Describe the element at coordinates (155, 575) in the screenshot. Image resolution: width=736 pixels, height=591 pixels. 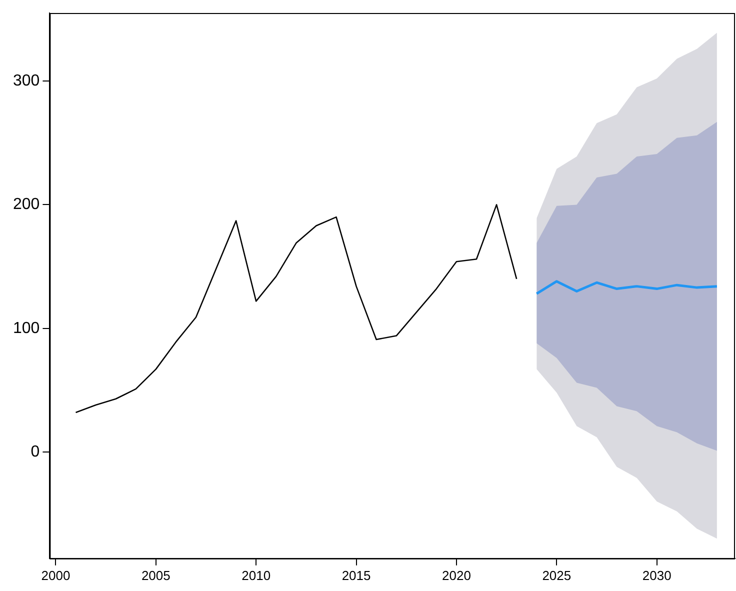
I see `x-tick-label: 2005` at that location.